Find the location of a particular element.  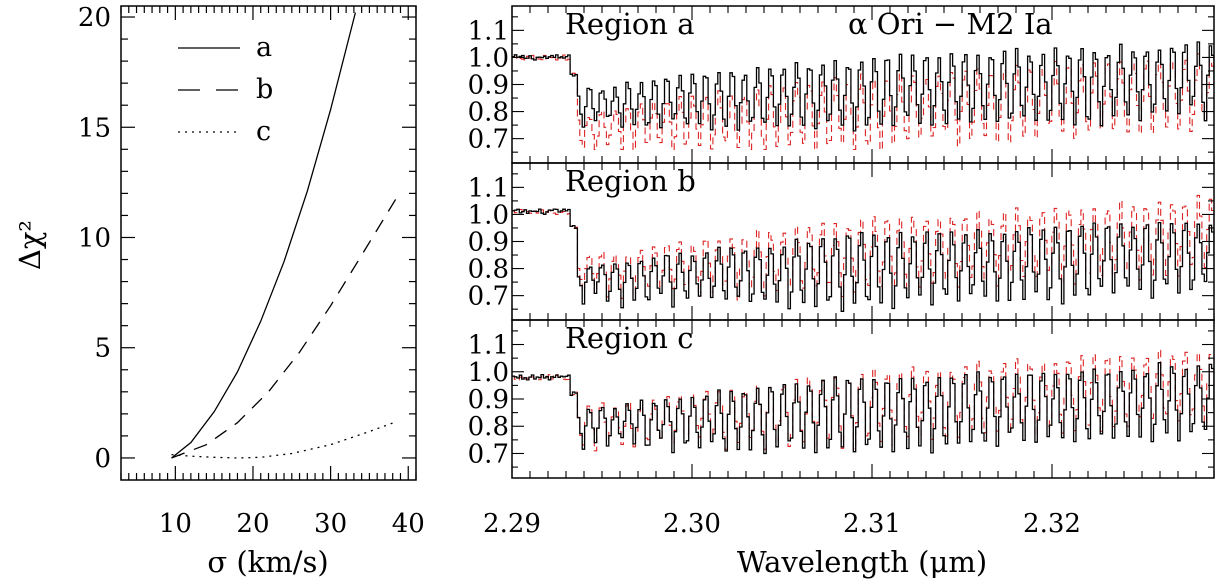

legend-label-c: c is located at coordinates (263, 131).